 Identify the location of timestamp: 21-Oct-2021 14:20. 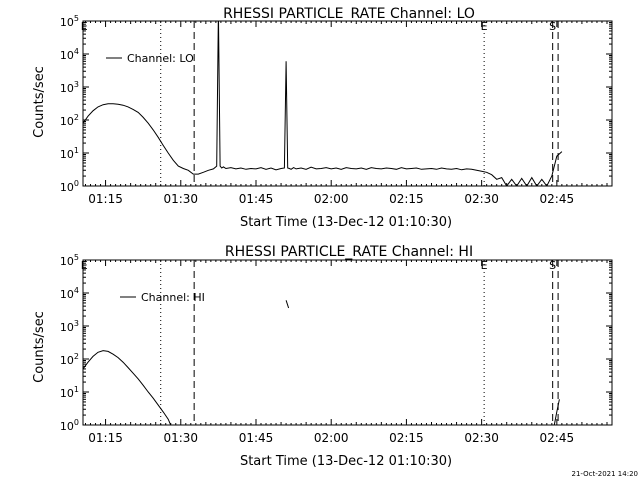
(605, 474).